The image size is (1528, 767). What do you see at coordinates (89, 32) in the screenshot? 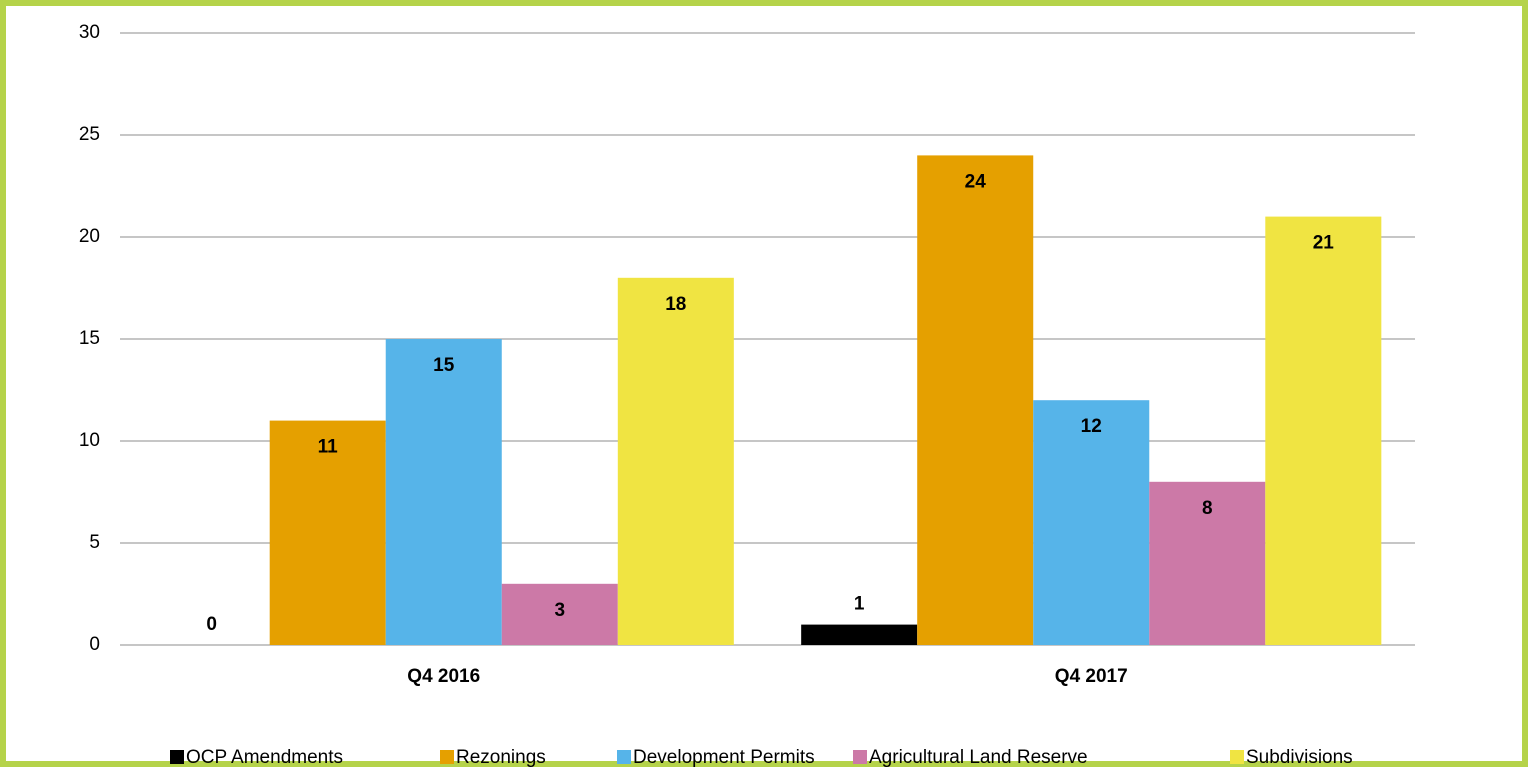
I see `y-tick-label: 30` at bounding box center [89, 32].